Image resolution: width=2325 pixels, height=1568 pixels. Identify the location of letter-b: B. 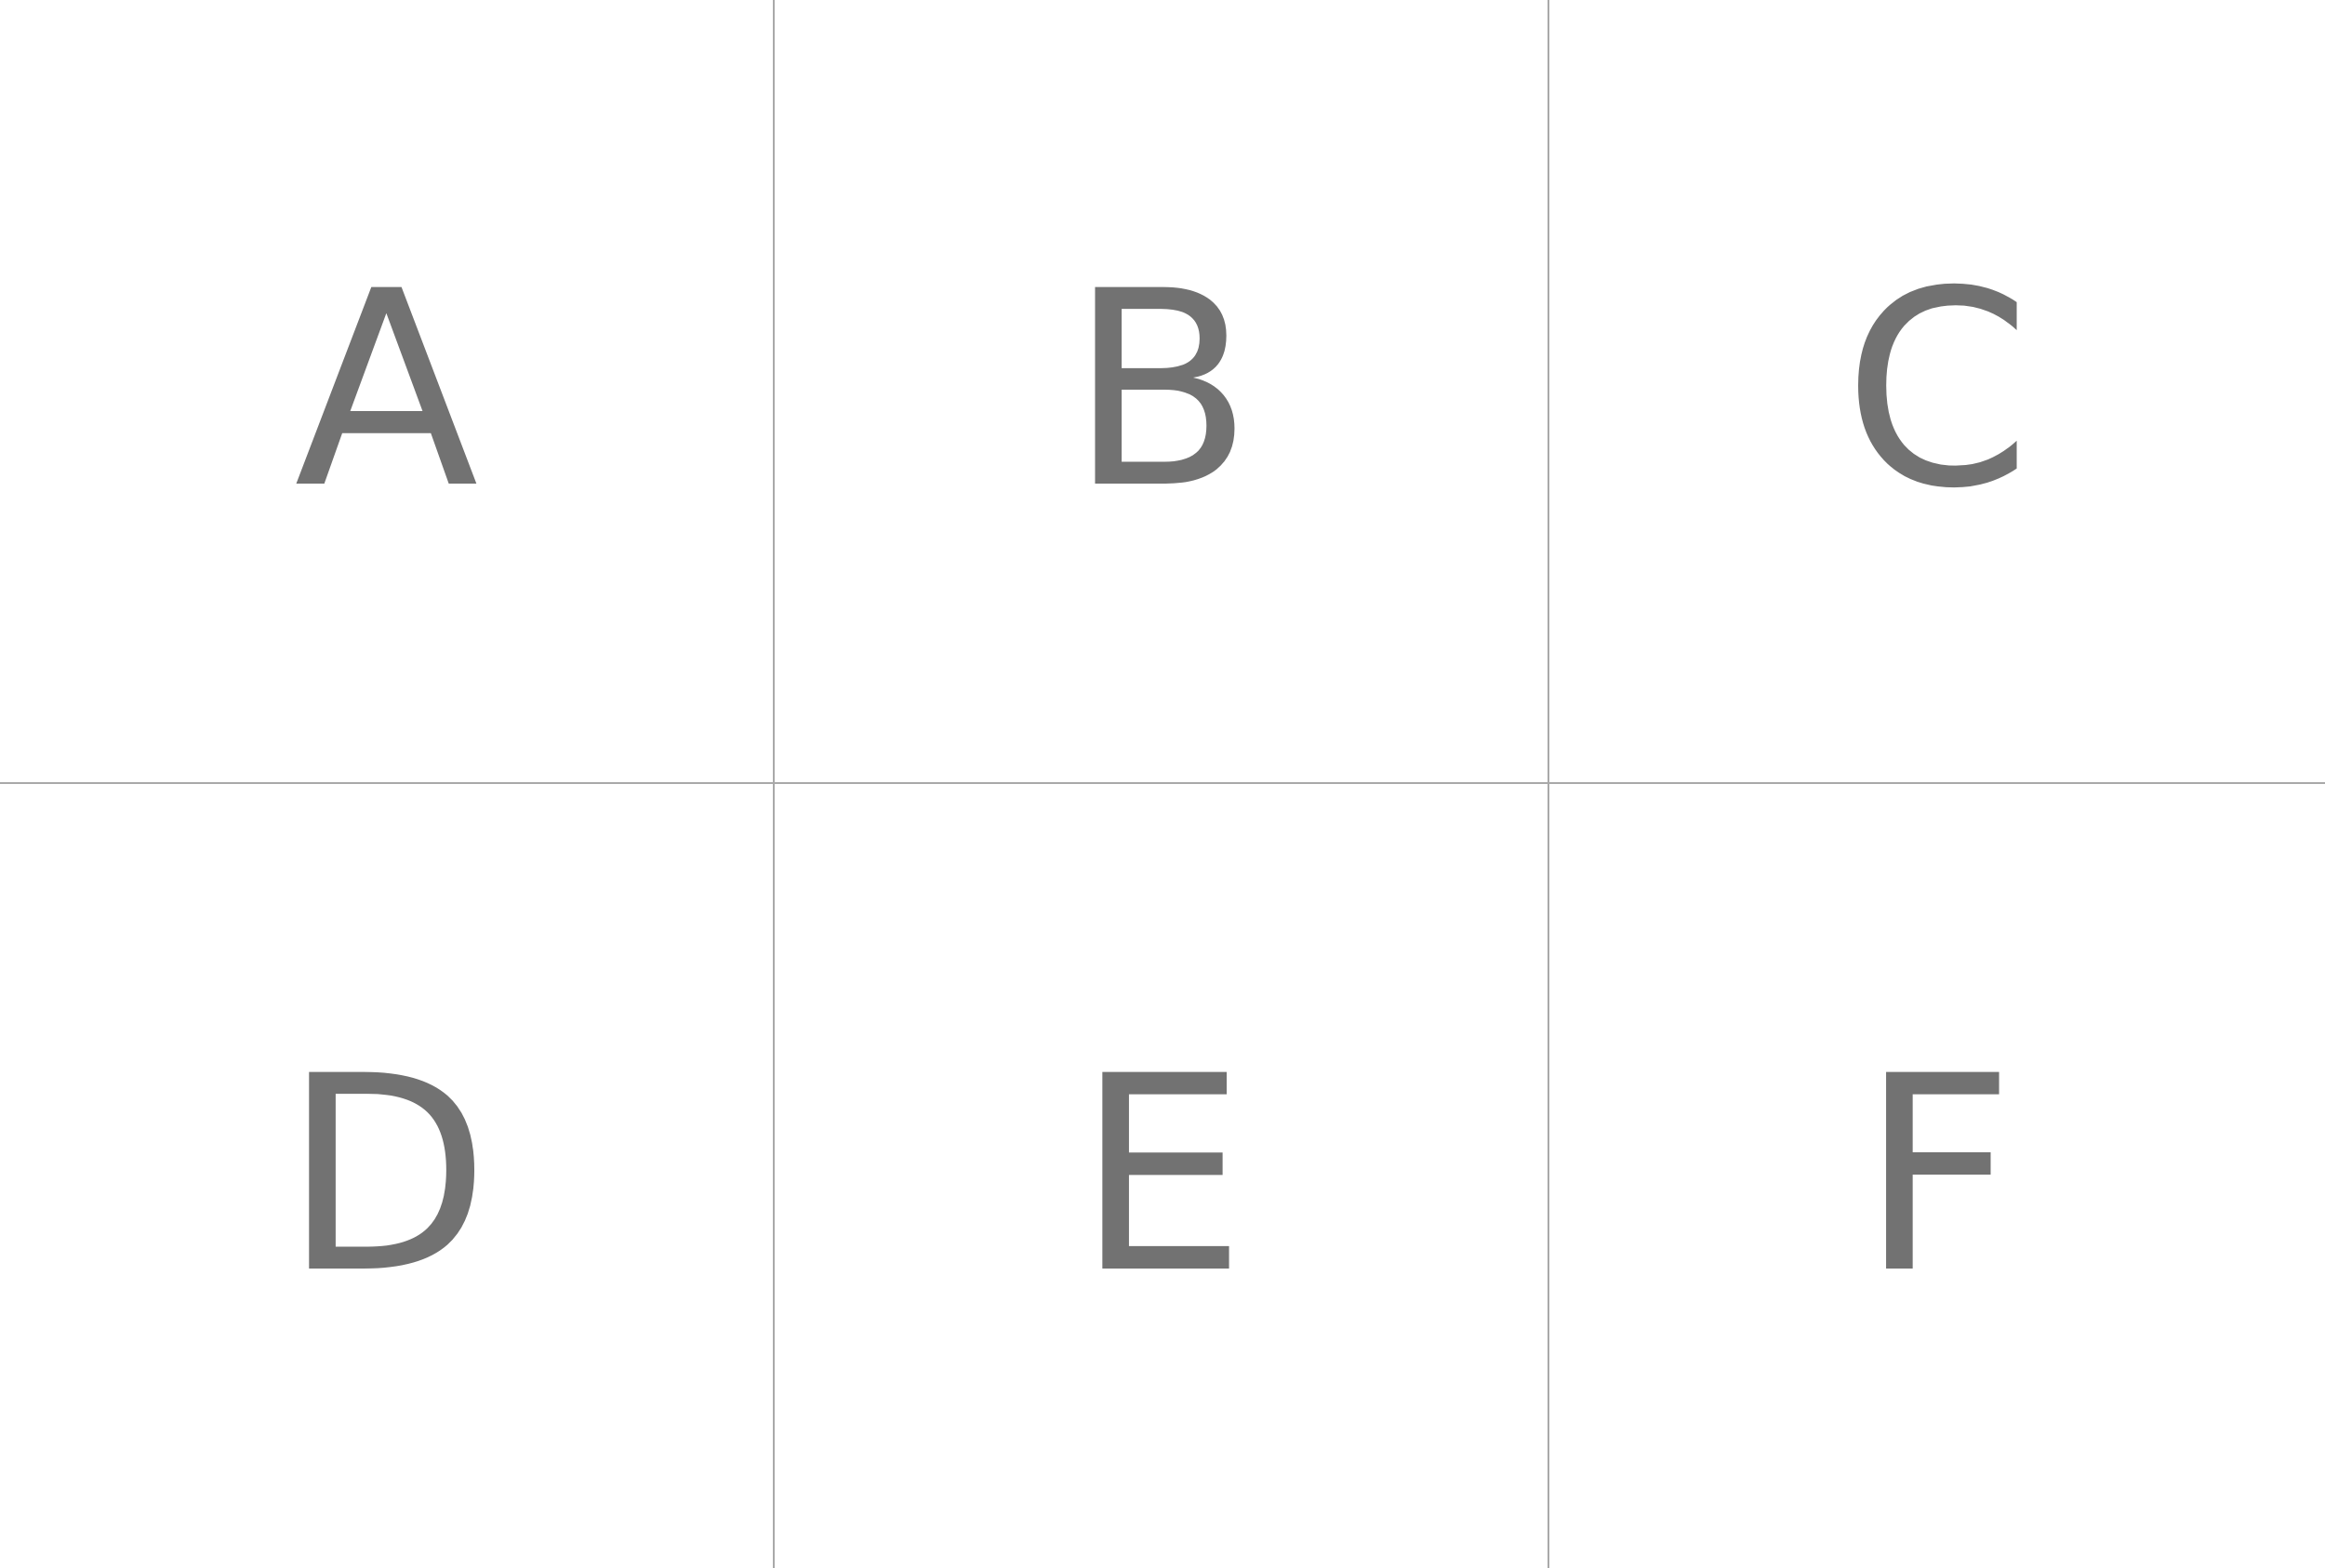
(1161, 390).